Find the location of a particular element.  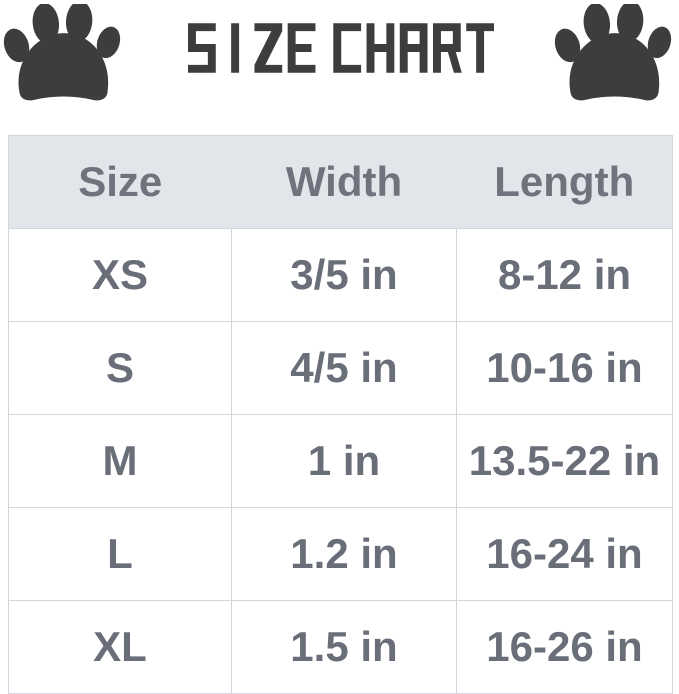

table-row-xl: XL 1.5 in 16-26 in is located at coordinates (340, 647).